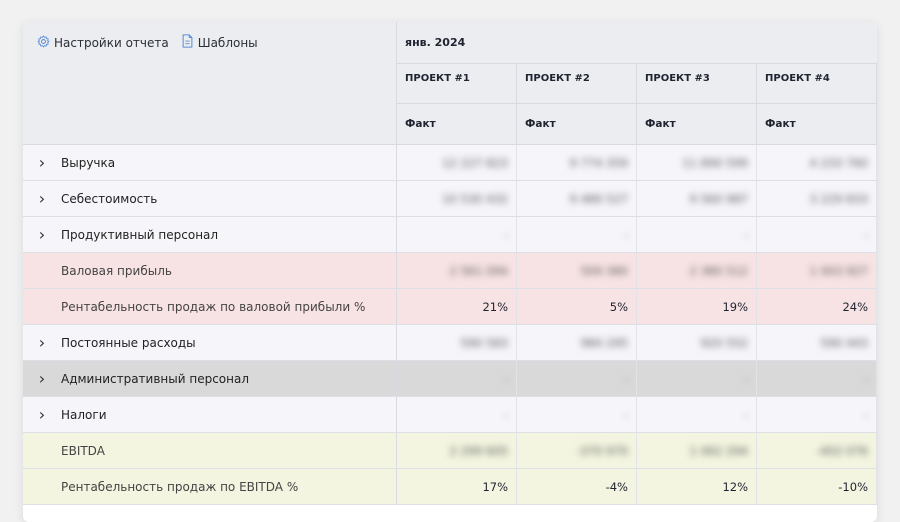  What do you see at coordinates (210, 198) in the screenshot?
I see `row-label-cell: › Себестоимость` at bounding box center [210, 198].